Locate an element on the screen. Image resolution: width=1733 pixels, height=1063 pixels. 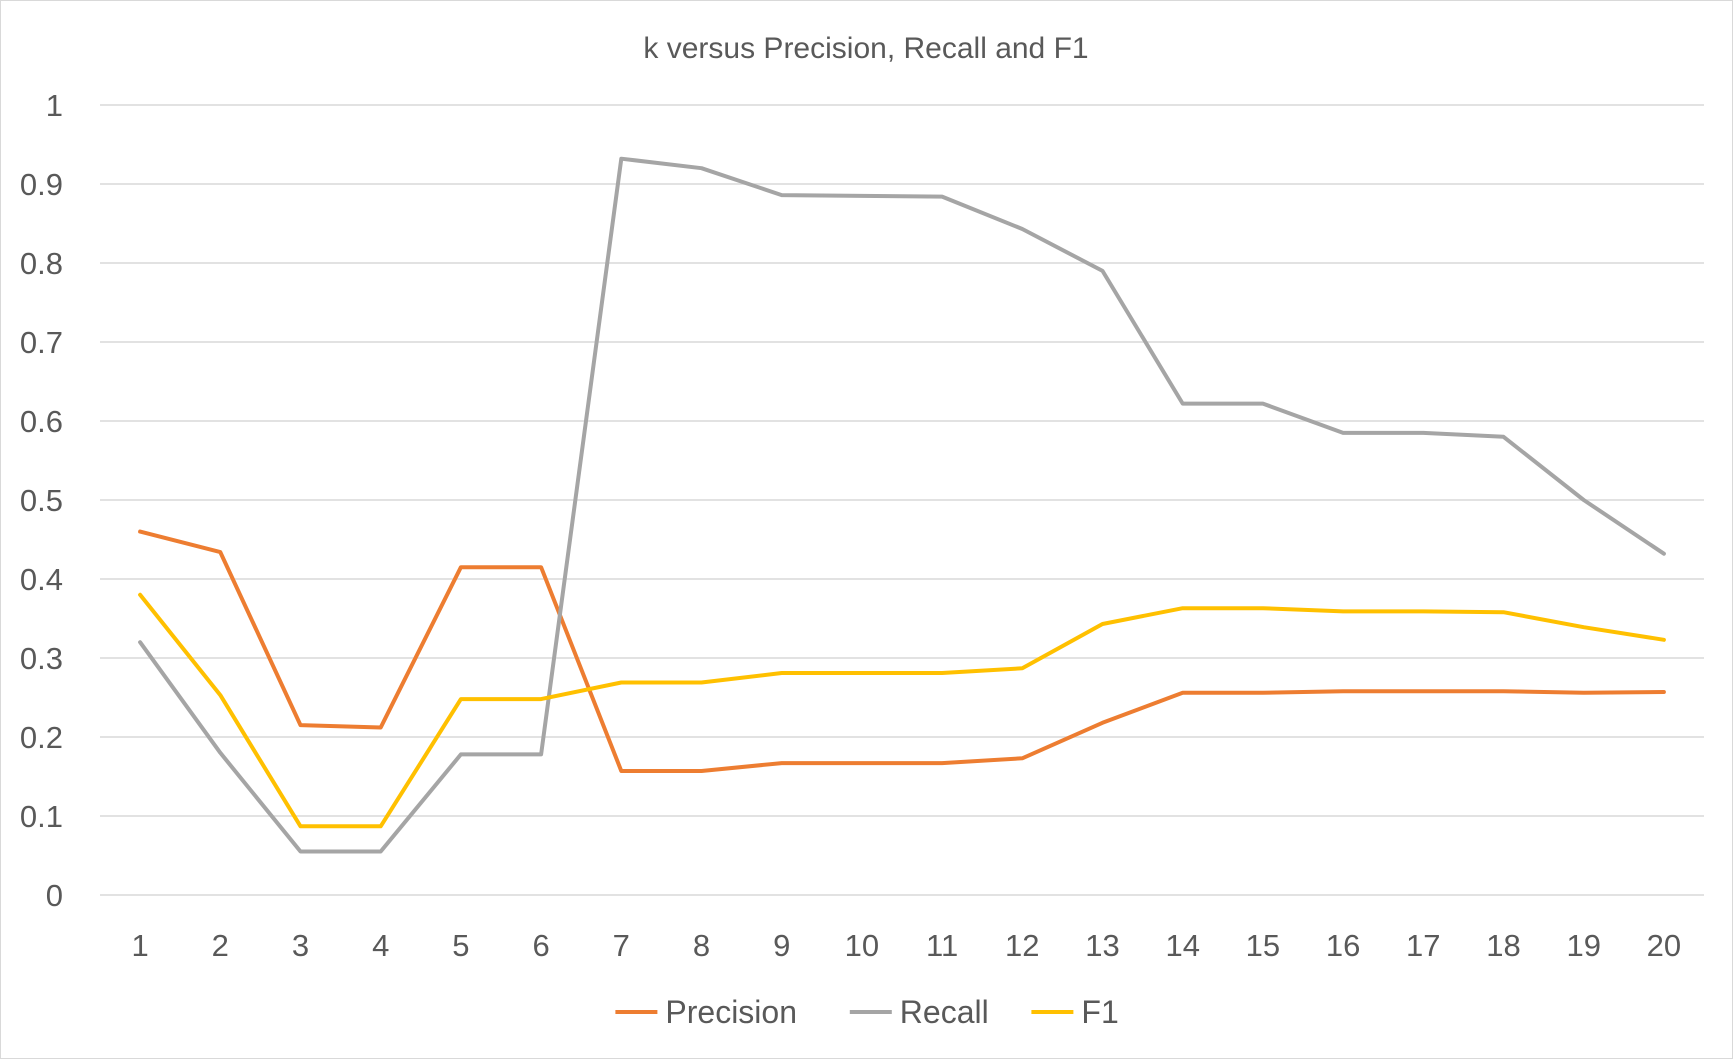
y-axis-ticks: 0 0.1 0.2 0.3 0.4 0.5 0.6 0.7 0.8 0.9 1 is located at coordinates (41, 500).